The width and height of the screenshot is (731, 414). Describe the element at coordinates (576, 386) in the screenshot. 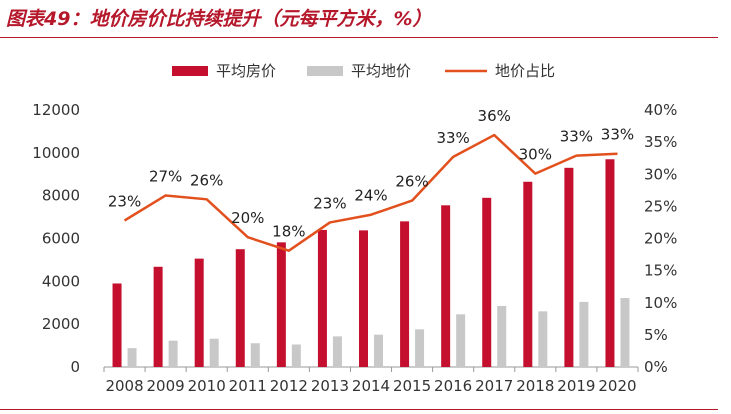

I see `x-tick-label: 2019` at that location.